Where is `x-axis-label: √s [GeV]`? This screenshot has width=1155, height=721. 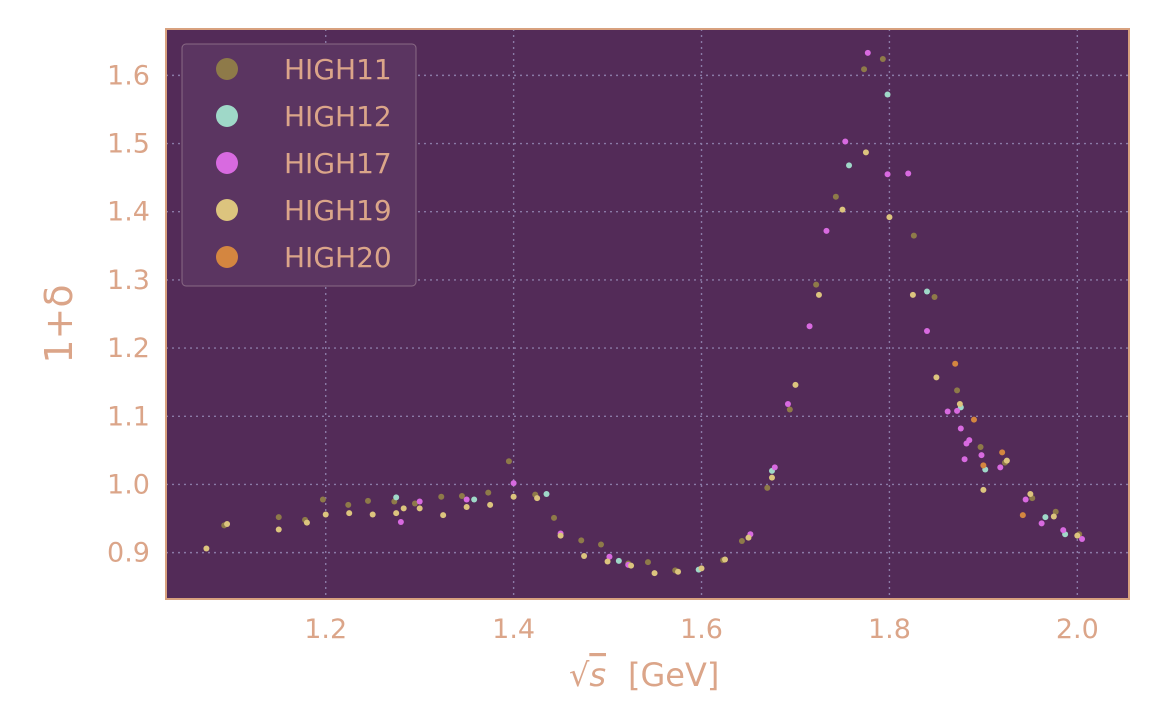
x-axis-label: √s [GeV] is located at coordinates (644, 675).